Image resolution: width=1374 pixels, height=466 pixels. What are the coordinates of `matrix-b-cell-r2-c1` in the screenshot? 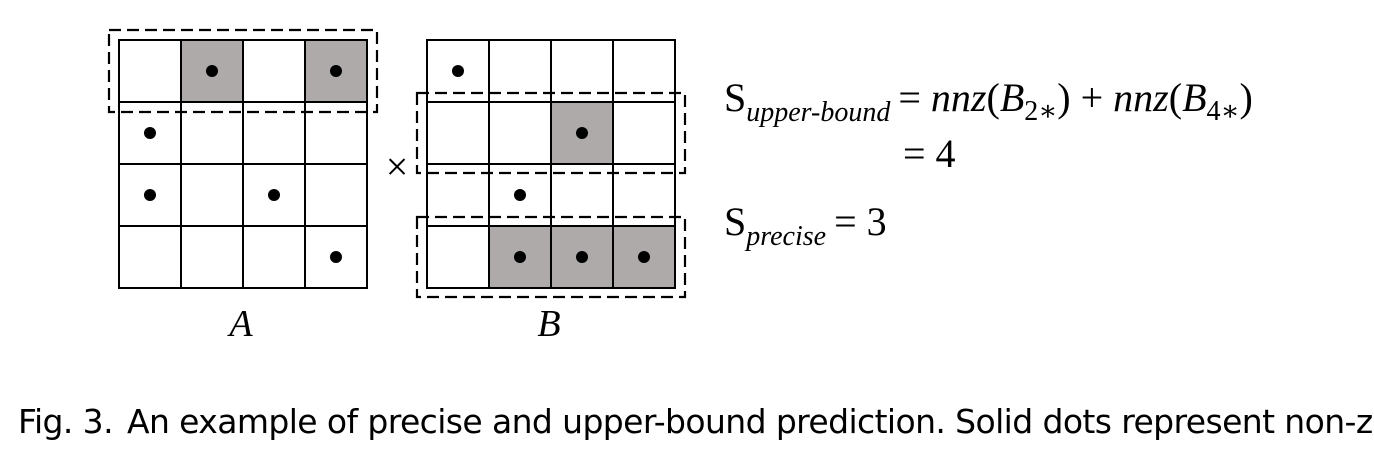 It's located at (458, 133).